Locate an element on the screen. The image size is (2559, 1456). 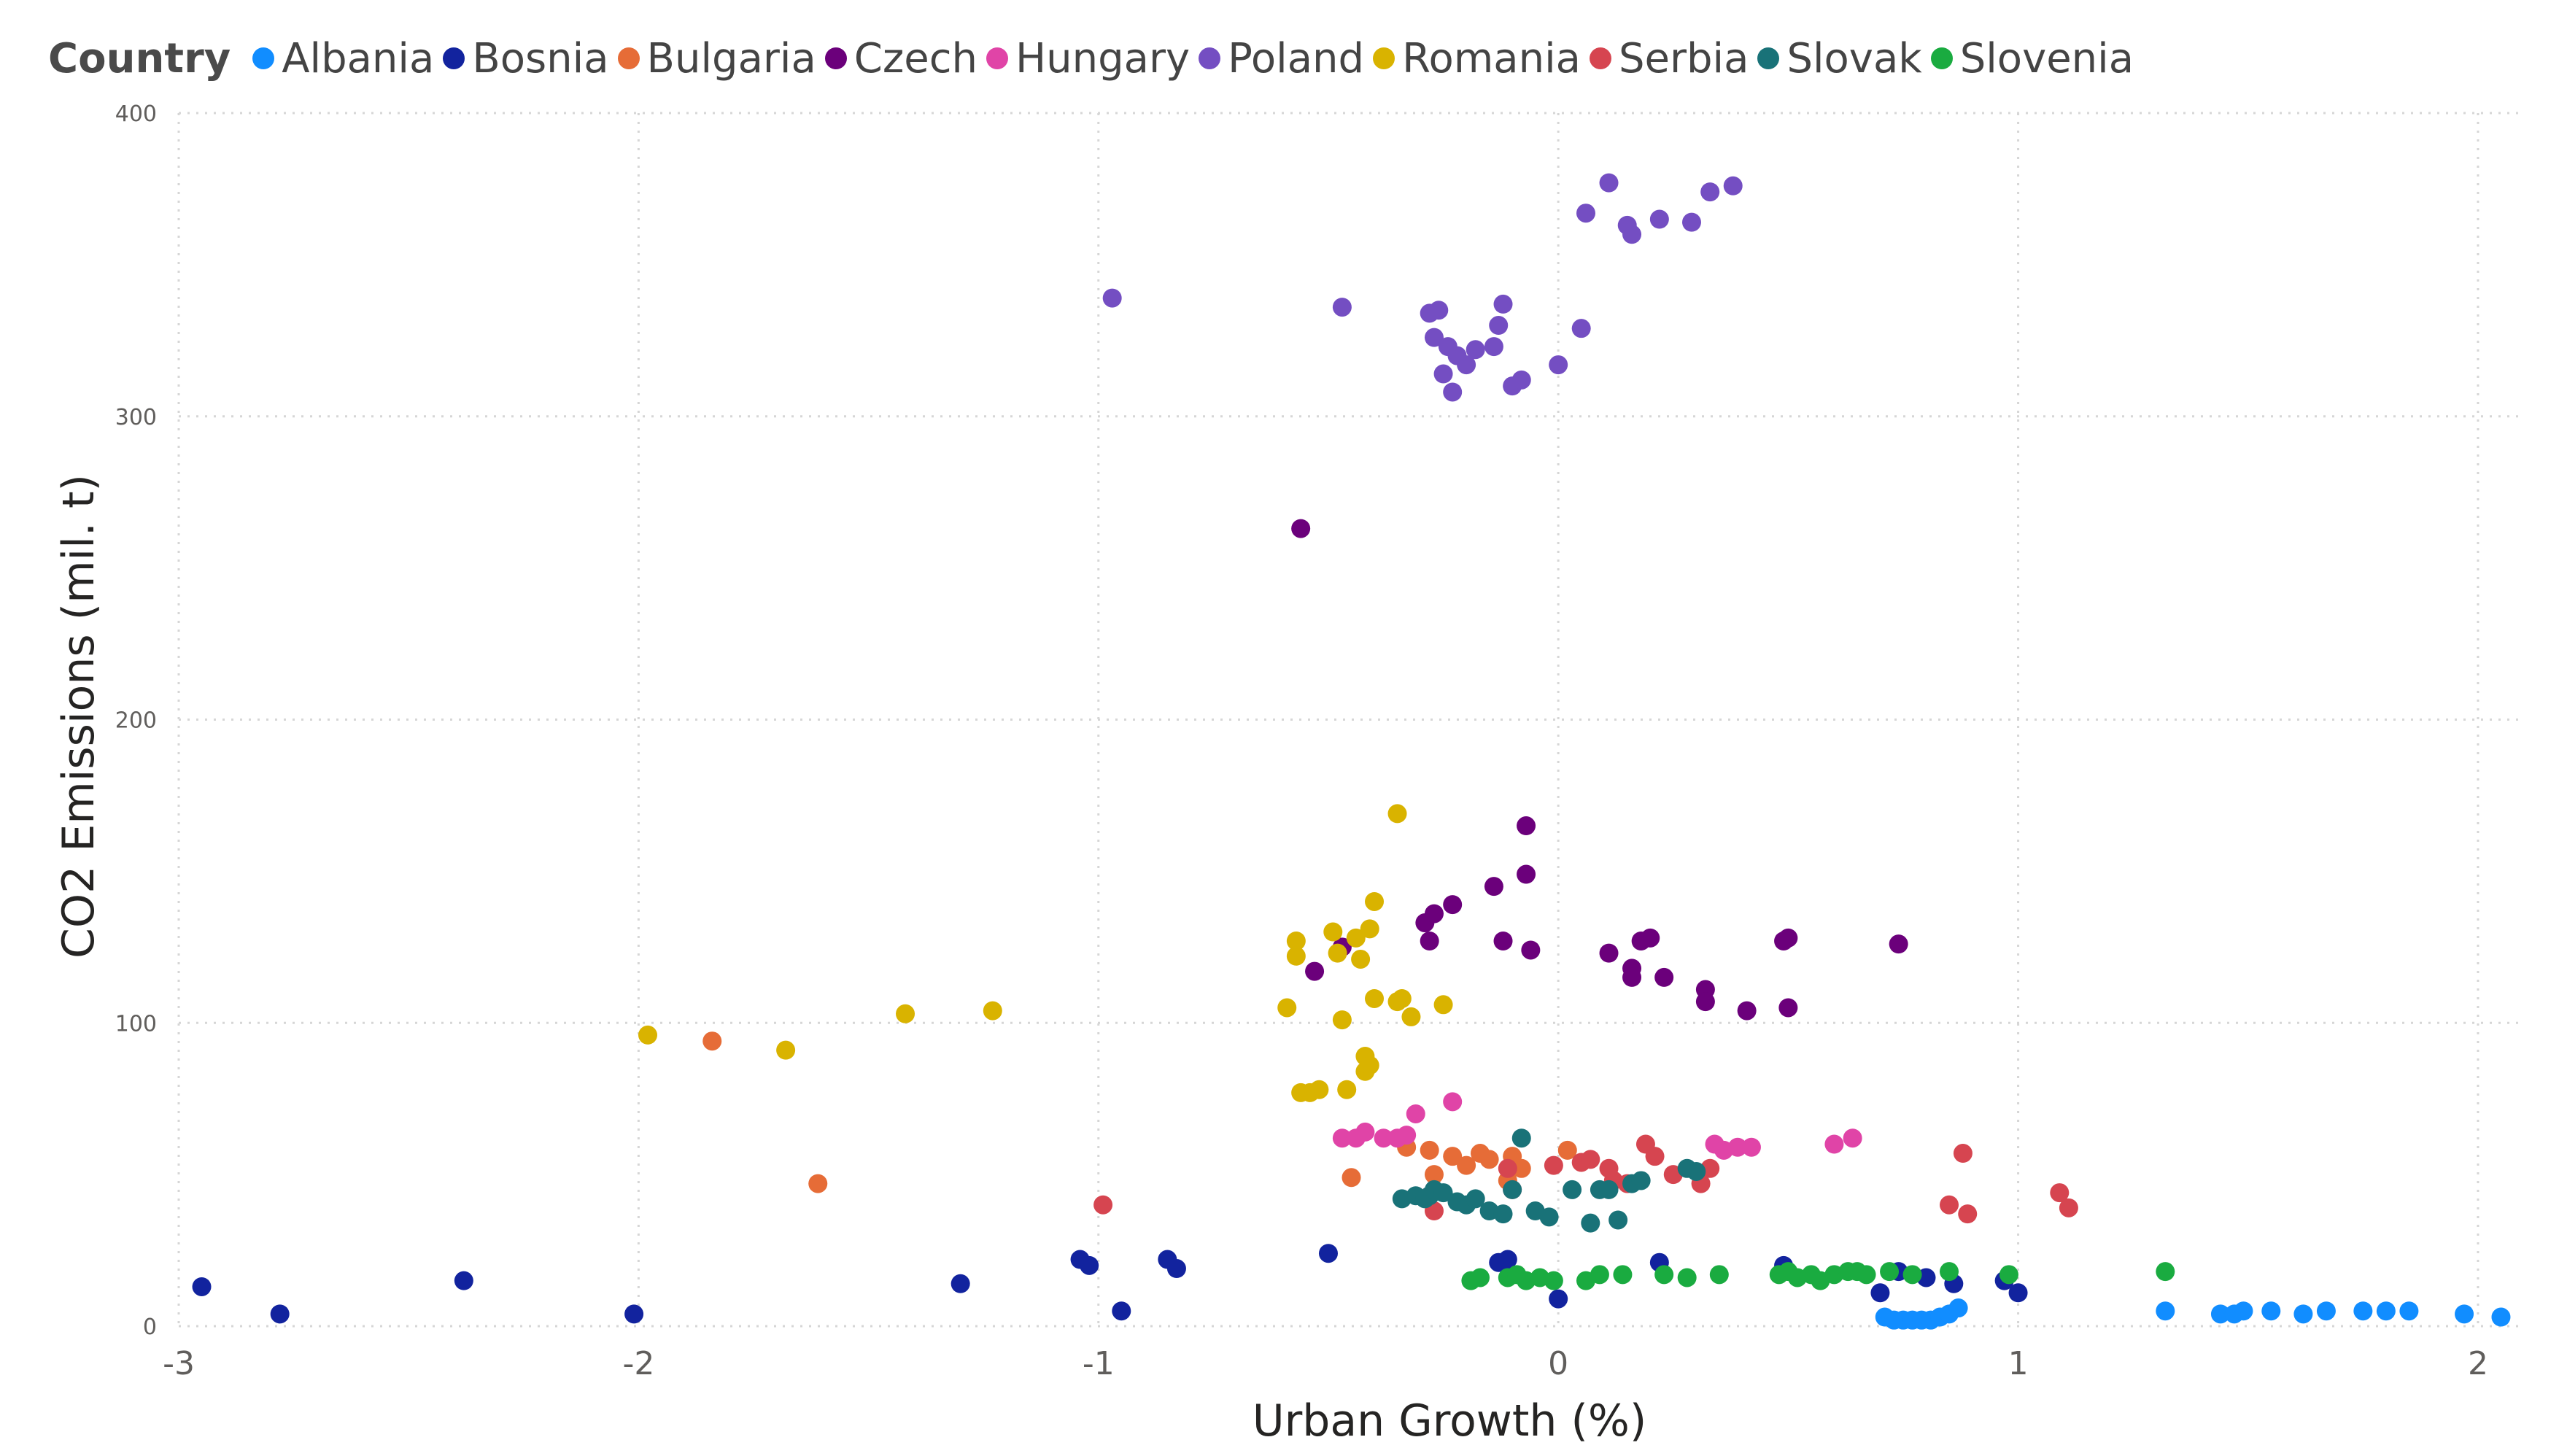
legend-entry-czech: Czech is located at coordinates (901, 58).